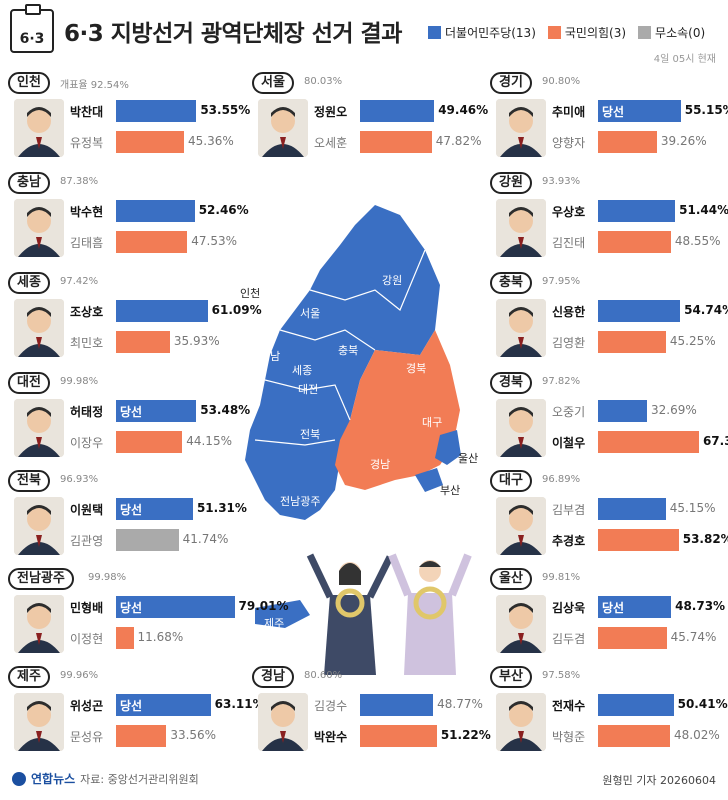 This screenshot has height=800, width=728. I want to click on region-turnout: 96.89%, so click(561, 479).